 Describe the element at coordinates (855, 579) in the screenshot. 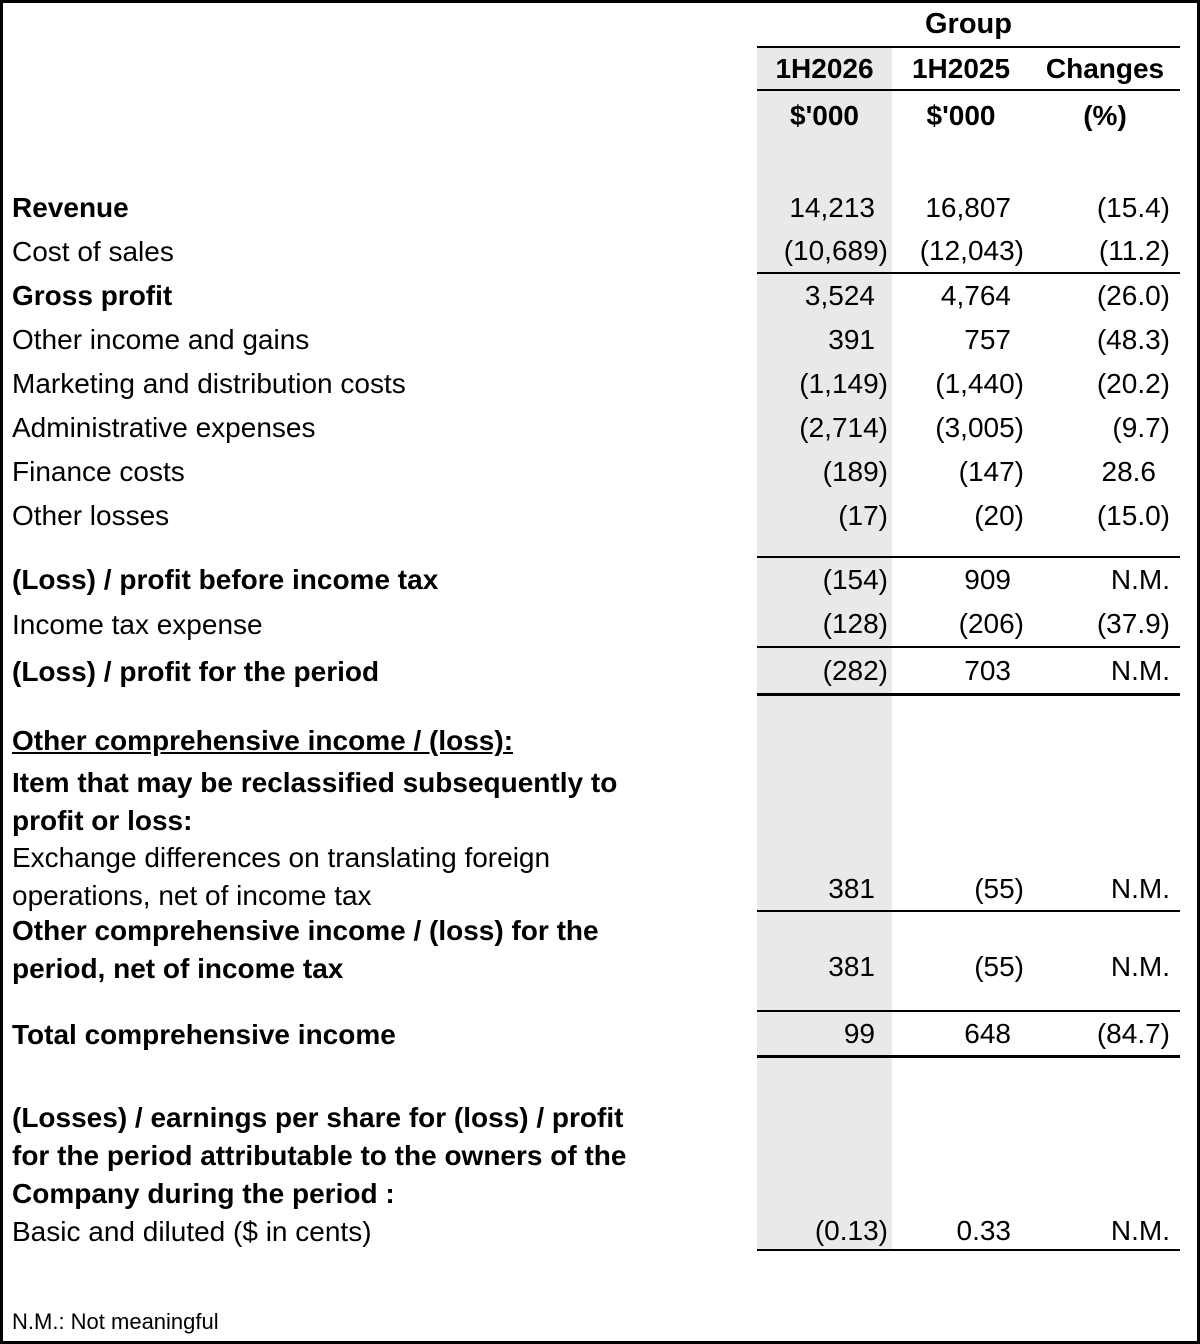

I see `value-1h2026: (154)` at that location.